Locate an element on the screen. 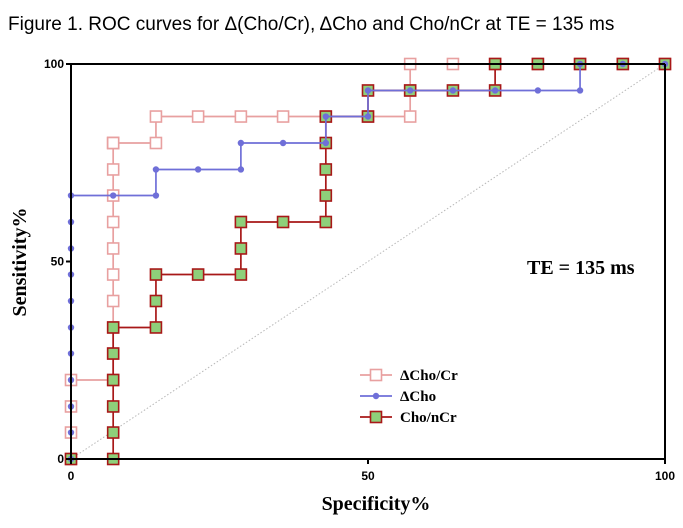 The width and height of the screenshot is (683, 528). legend: ΔCho/Cr ΔCho Cho/nCr is located at coordinates (409, 397).